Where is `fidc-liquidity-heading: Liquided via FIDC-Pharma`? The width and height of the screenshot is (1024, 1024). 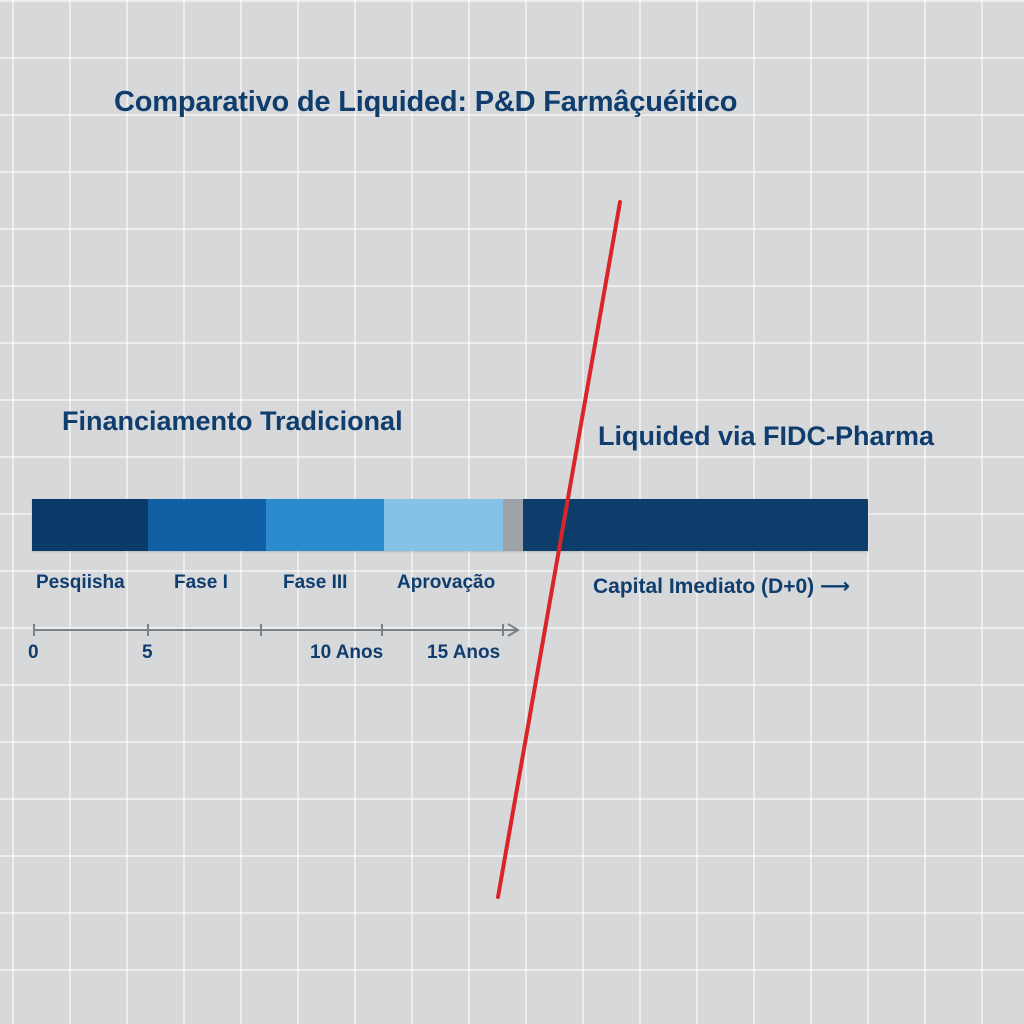 fidc-liquidity-heading: Liquided via FIDC-Pharma is located at coordinates (766, 436).